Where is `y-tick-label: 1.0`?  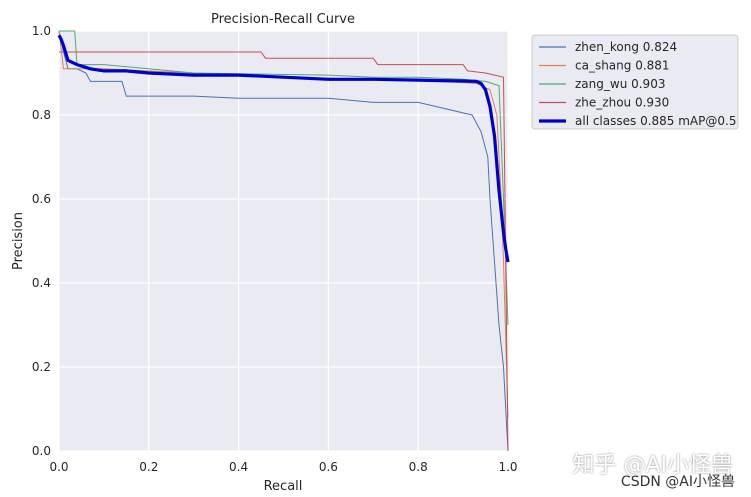
y-tick-label: 1.0 is located at coordinates (41, 31).